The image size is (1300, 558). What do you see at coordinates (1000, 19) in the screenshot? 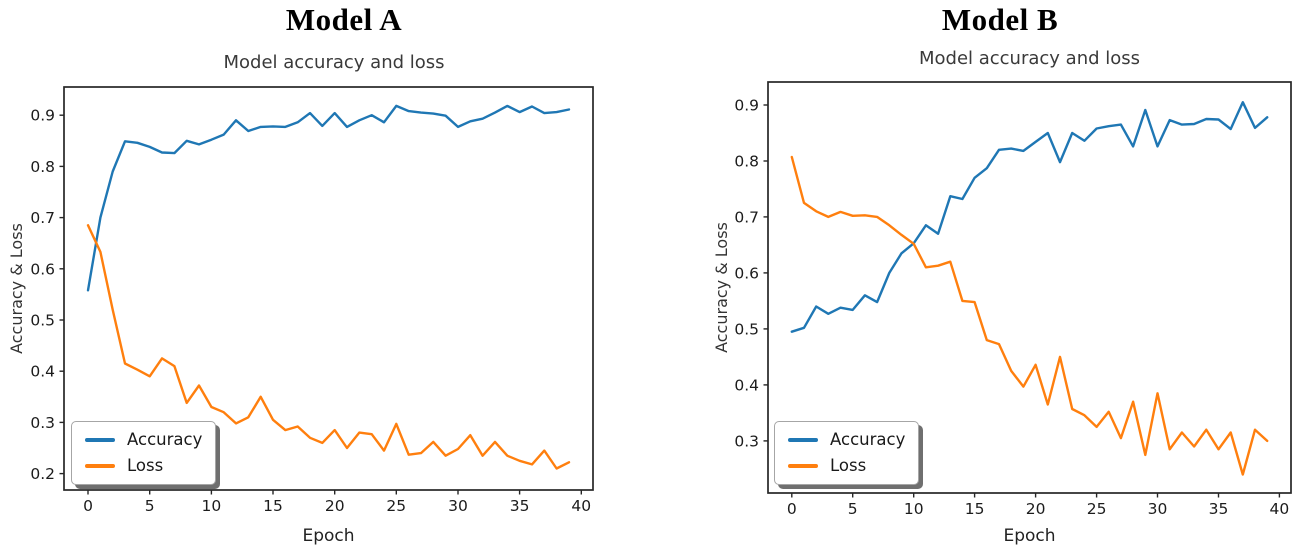
I see `figure-title-model-b: Model B` at bounding box center [1000, 19].